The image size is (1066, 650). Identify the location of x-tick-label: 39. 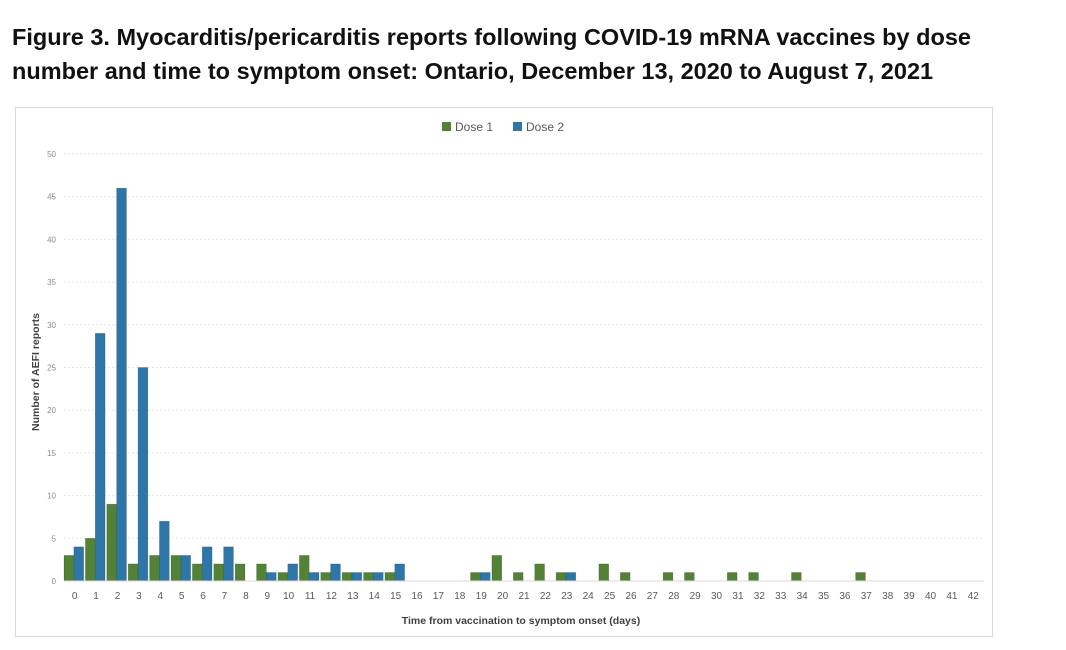
(910, 596).